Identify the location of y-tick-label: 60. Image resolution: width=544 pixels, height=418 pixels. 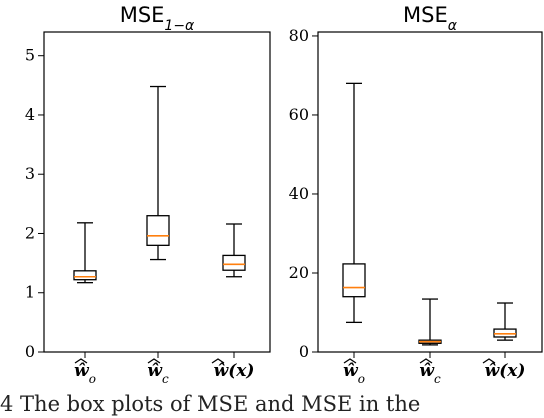
(299, 114).